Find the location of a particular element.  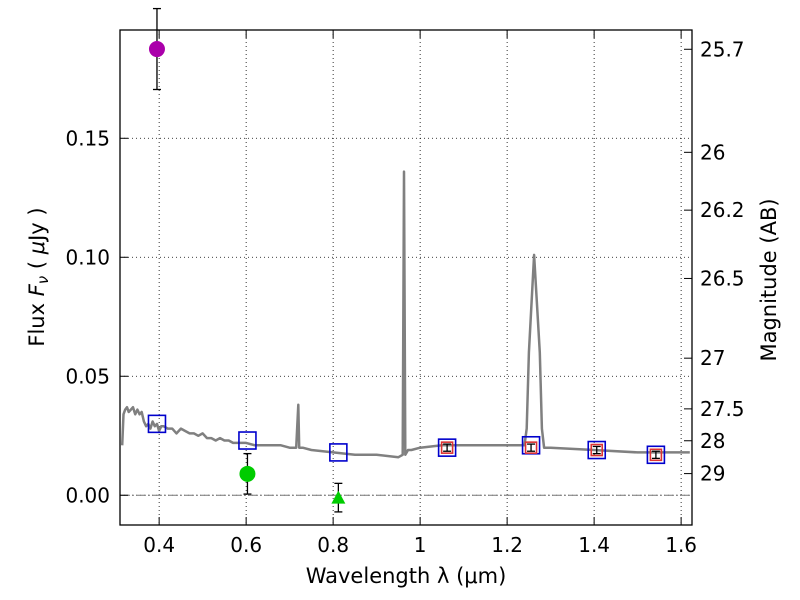

y-axis-label: Flux Fν ( μJy ) is located at coordinates (38, 276).